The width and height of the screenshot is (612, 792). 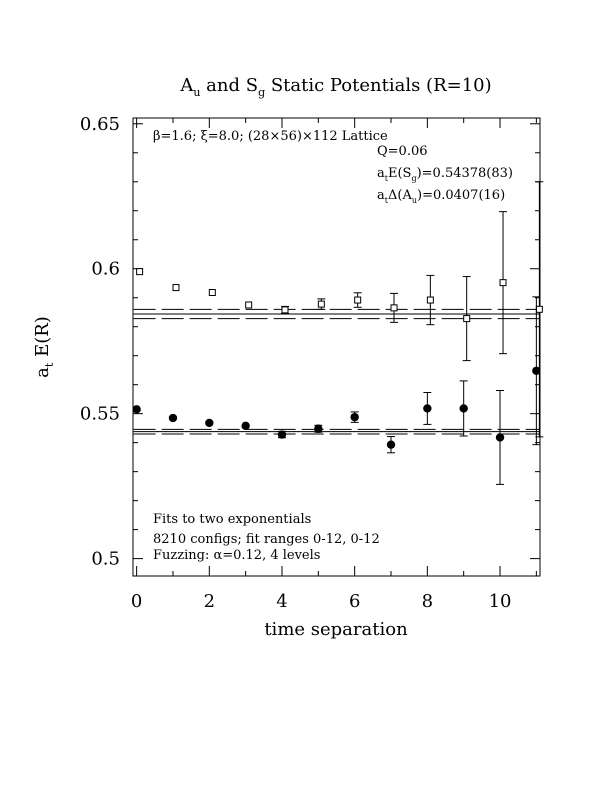 I want to click on gap-sub-u: u, so click(x=414, y=200).